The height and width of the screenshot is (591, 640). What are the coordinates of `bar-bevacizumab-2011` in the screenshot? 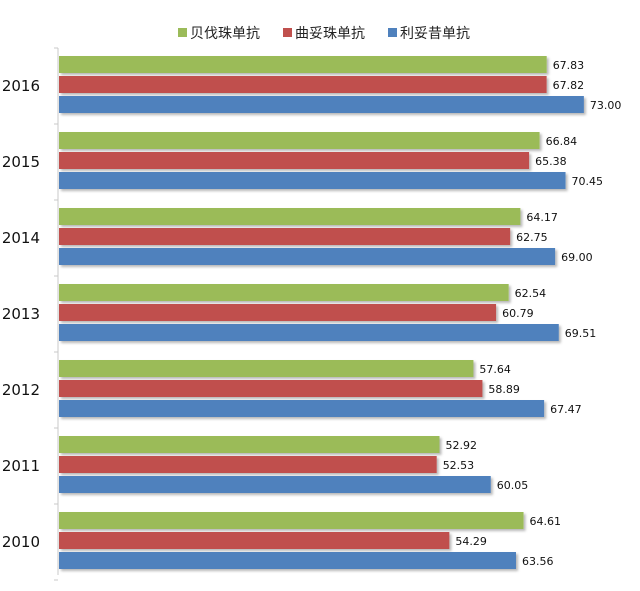 It's located at (249, 444).